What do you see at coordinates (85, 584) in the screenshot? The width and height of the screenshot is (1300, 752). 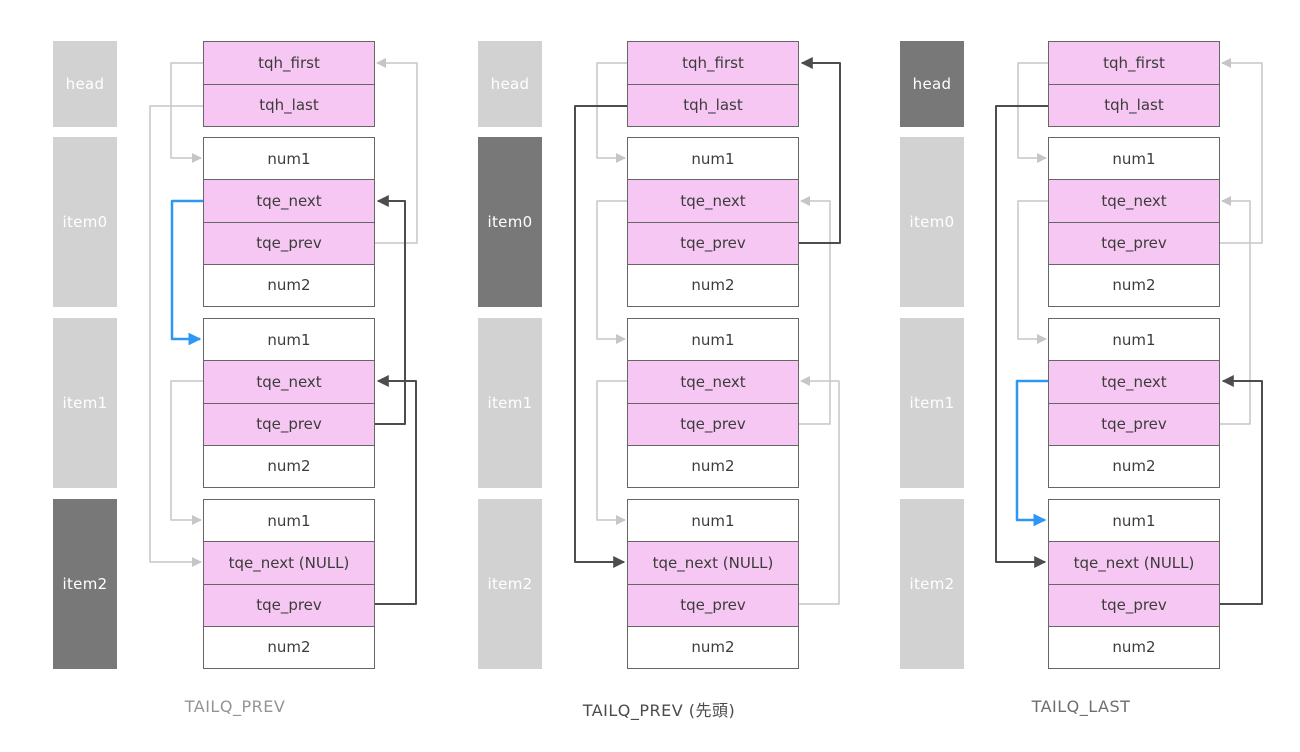 I see `item2-box-highlighted: item2` at bounding box center [85, 584].